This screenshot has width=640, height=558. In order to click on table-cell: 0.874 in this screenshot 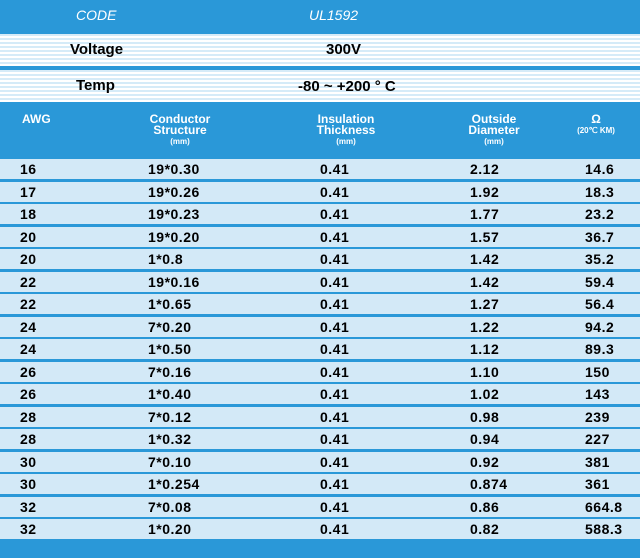, I will do `click(489, 484)`.